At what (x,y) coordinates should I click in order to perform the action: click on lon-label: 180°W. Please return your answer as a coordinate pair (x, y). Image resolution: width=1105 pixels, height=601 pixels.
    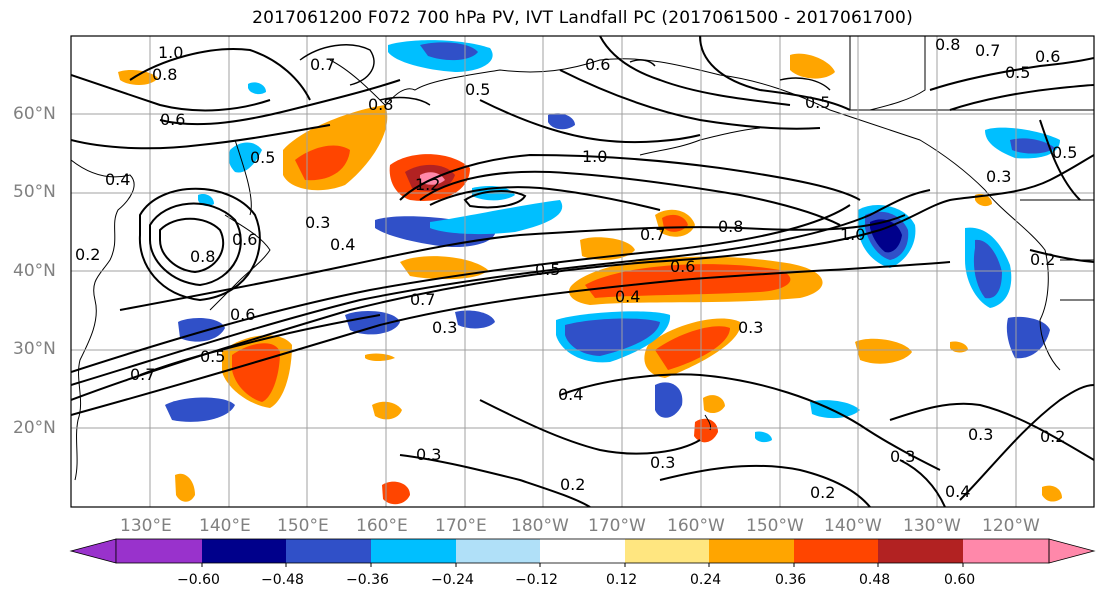
    Looking at the image, I should click on (540, 526).